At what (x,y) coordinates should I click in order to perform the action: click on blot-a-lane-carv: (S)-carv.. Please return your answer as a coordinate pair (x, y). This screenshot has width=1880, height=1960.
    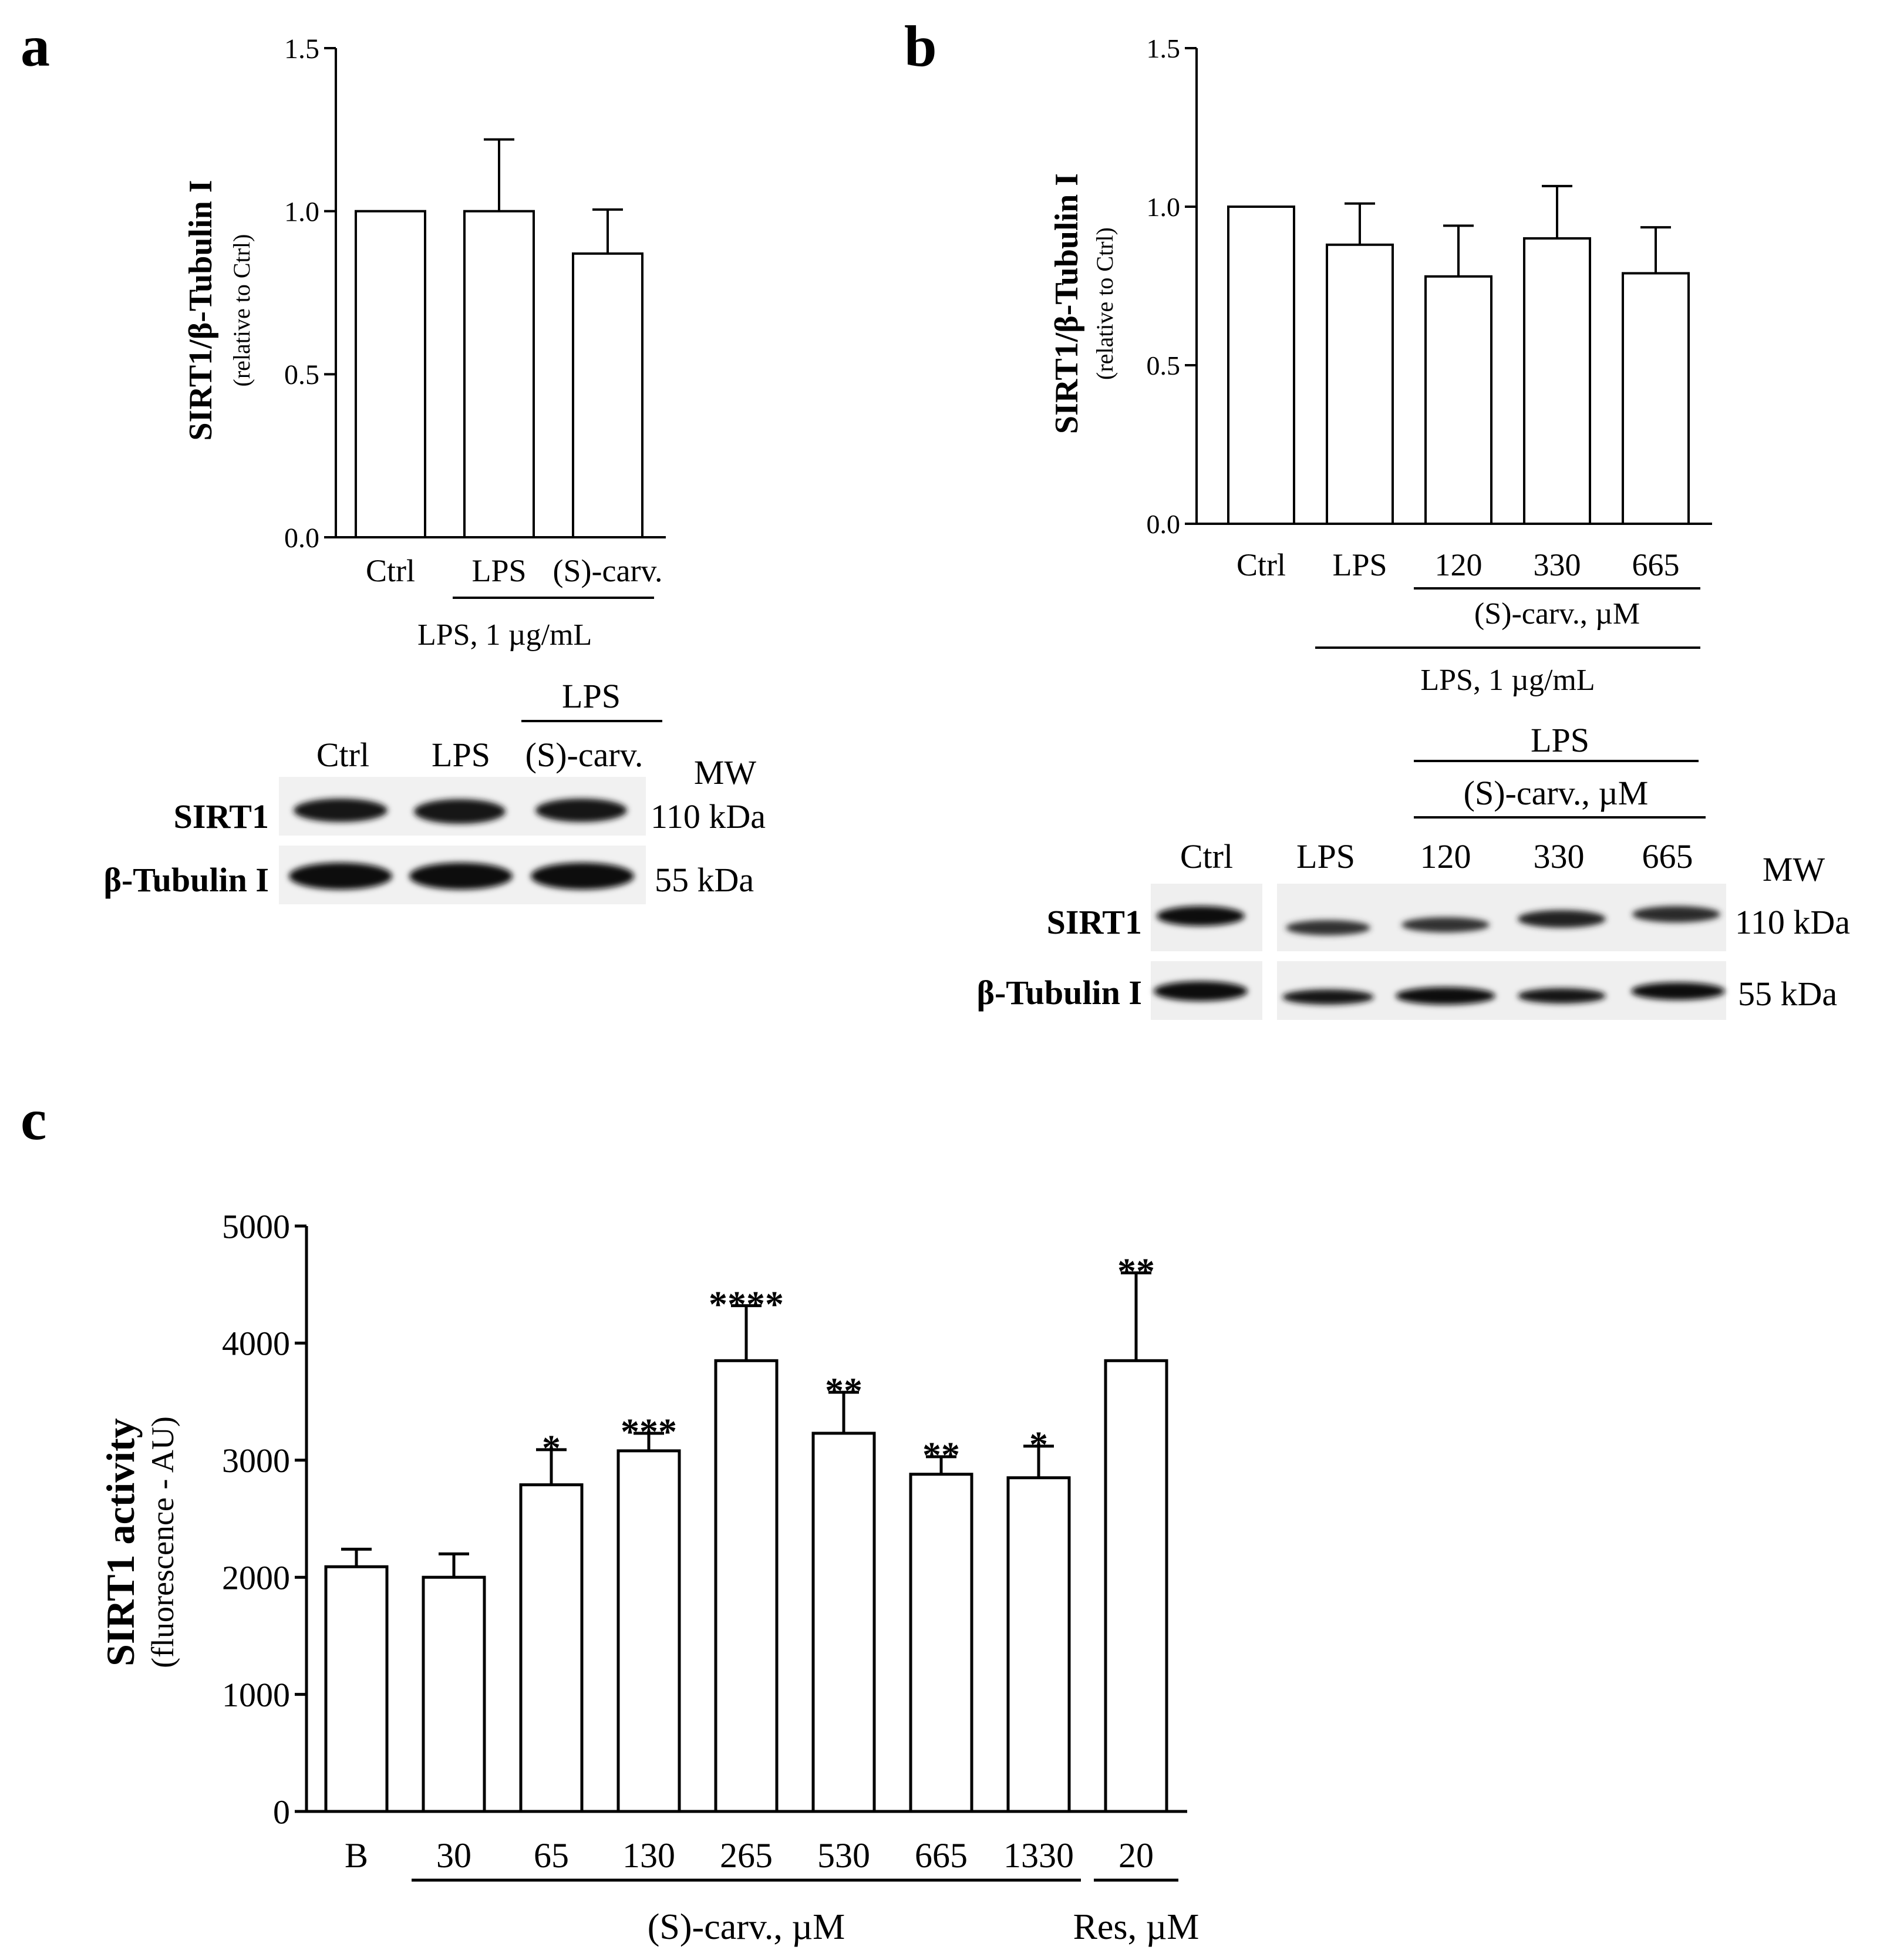
    Looking at the image, I should click on (584, 755).